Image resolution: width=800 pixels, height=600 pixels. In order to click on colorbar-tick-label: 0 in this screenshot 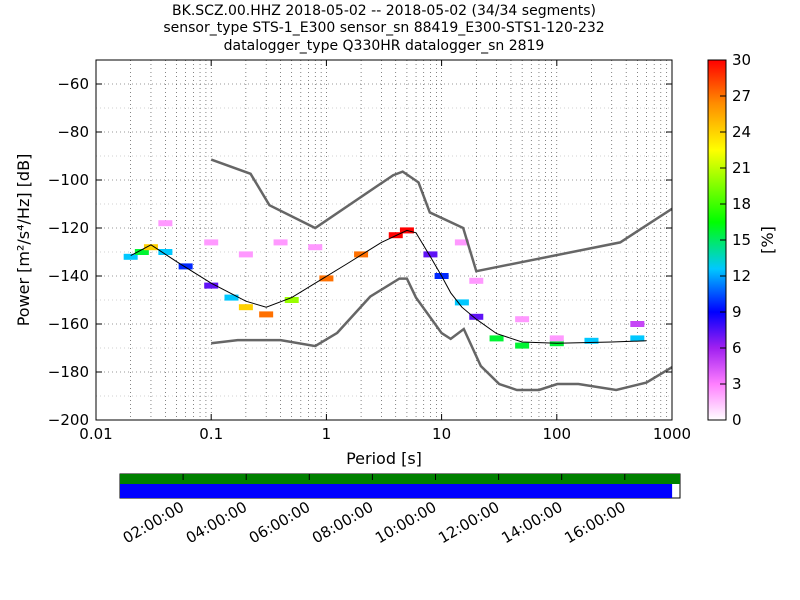, I will do `click(737, 420)`.